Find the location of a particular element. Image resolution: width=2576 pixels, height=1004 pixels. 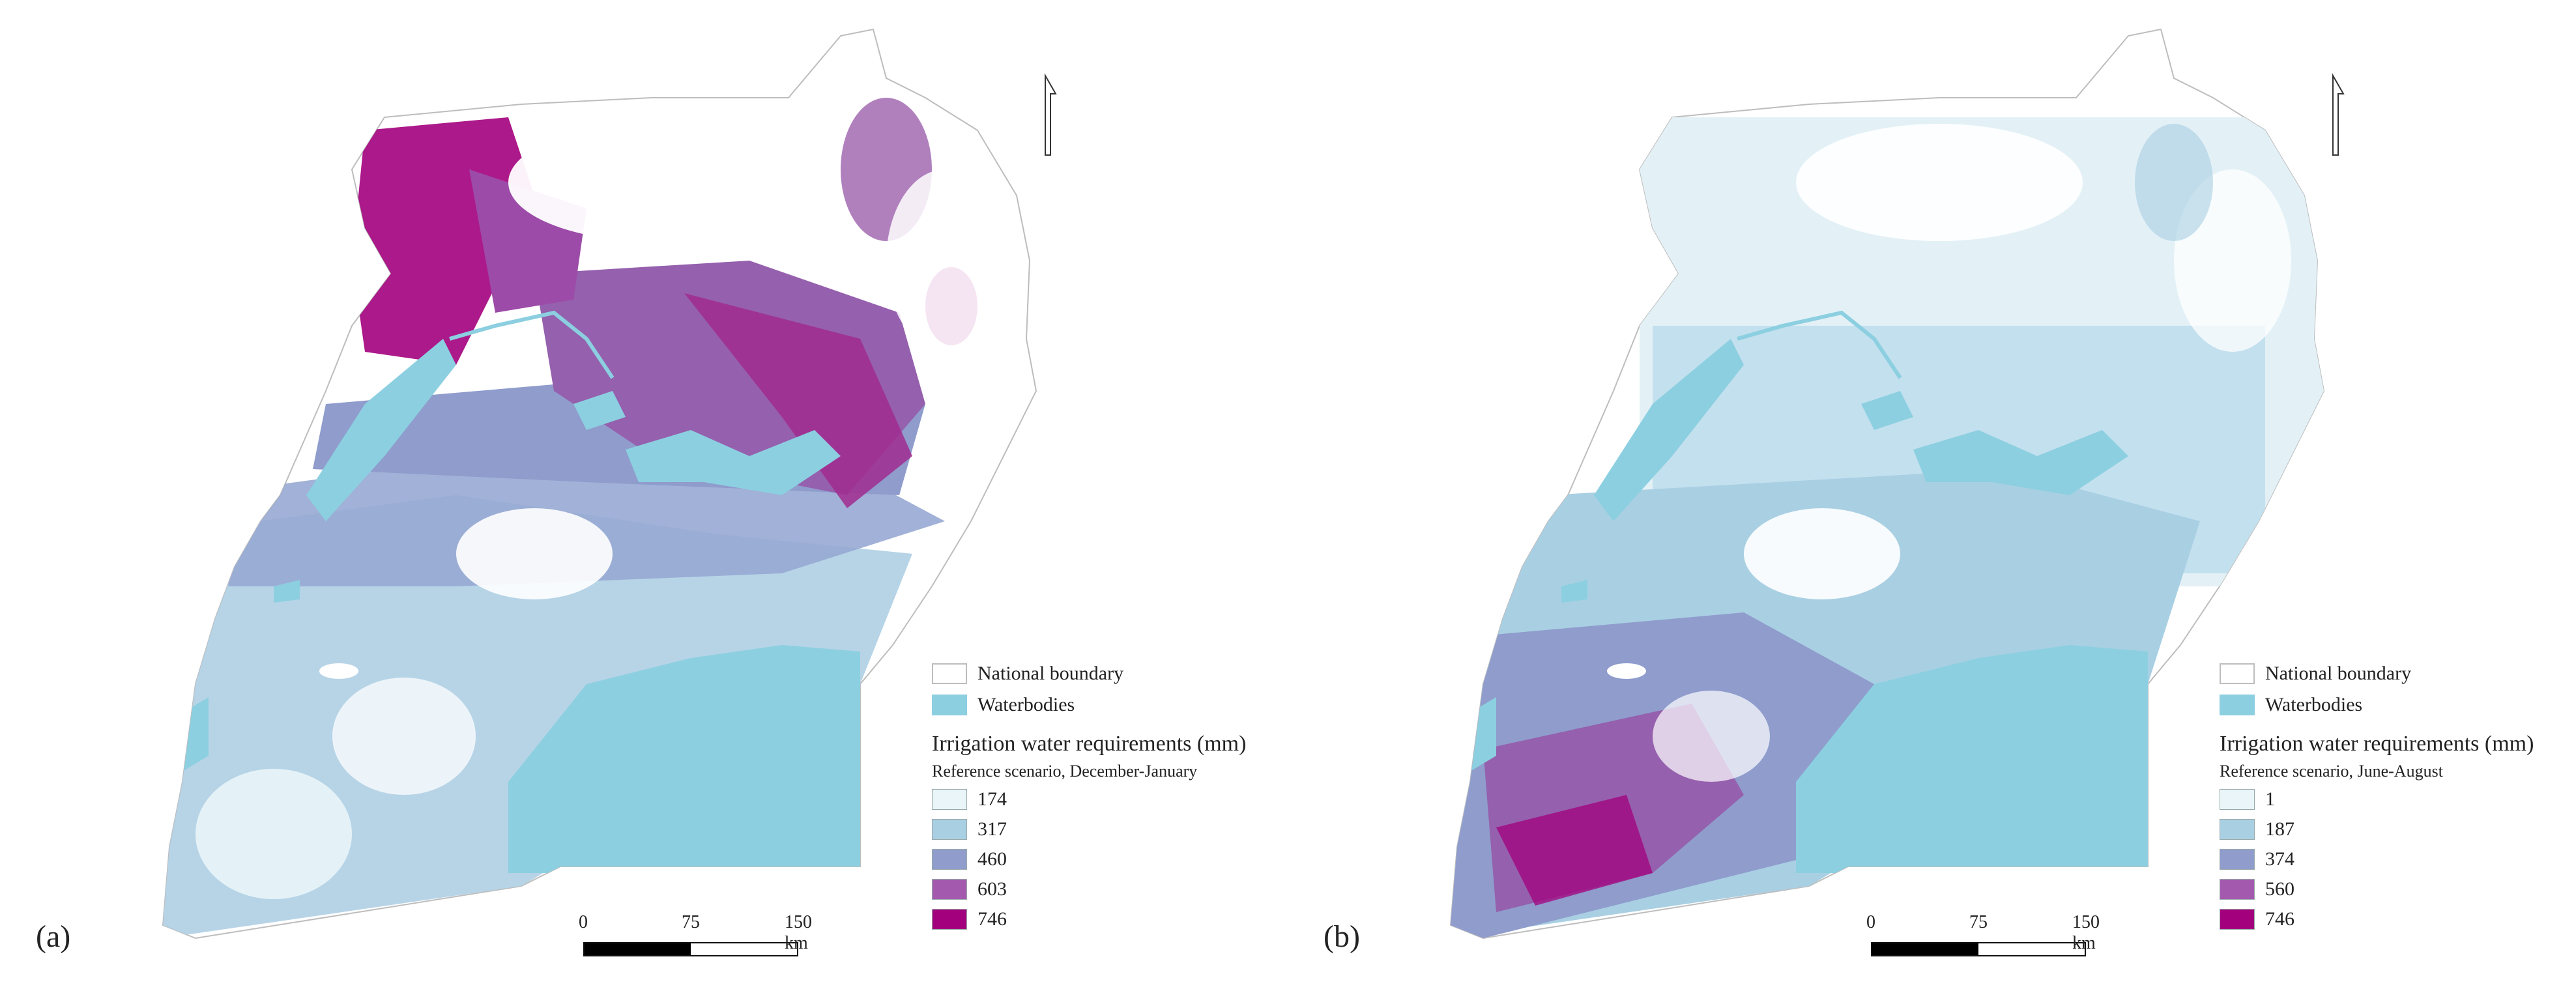

scale-bar-b: 0 75 150 km is located at coordinates (1983, 934).